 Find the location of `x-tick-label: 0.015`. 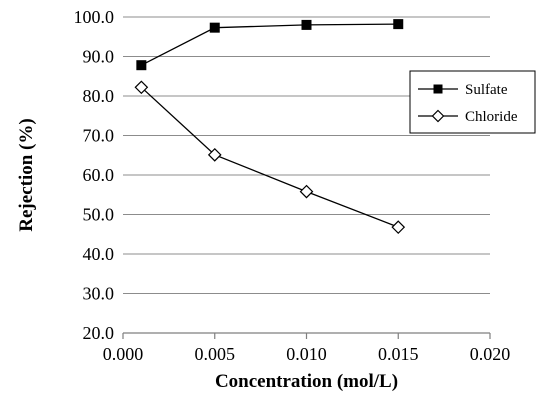

x-tick-label: 0.015 is located at coordinates (398, 354).